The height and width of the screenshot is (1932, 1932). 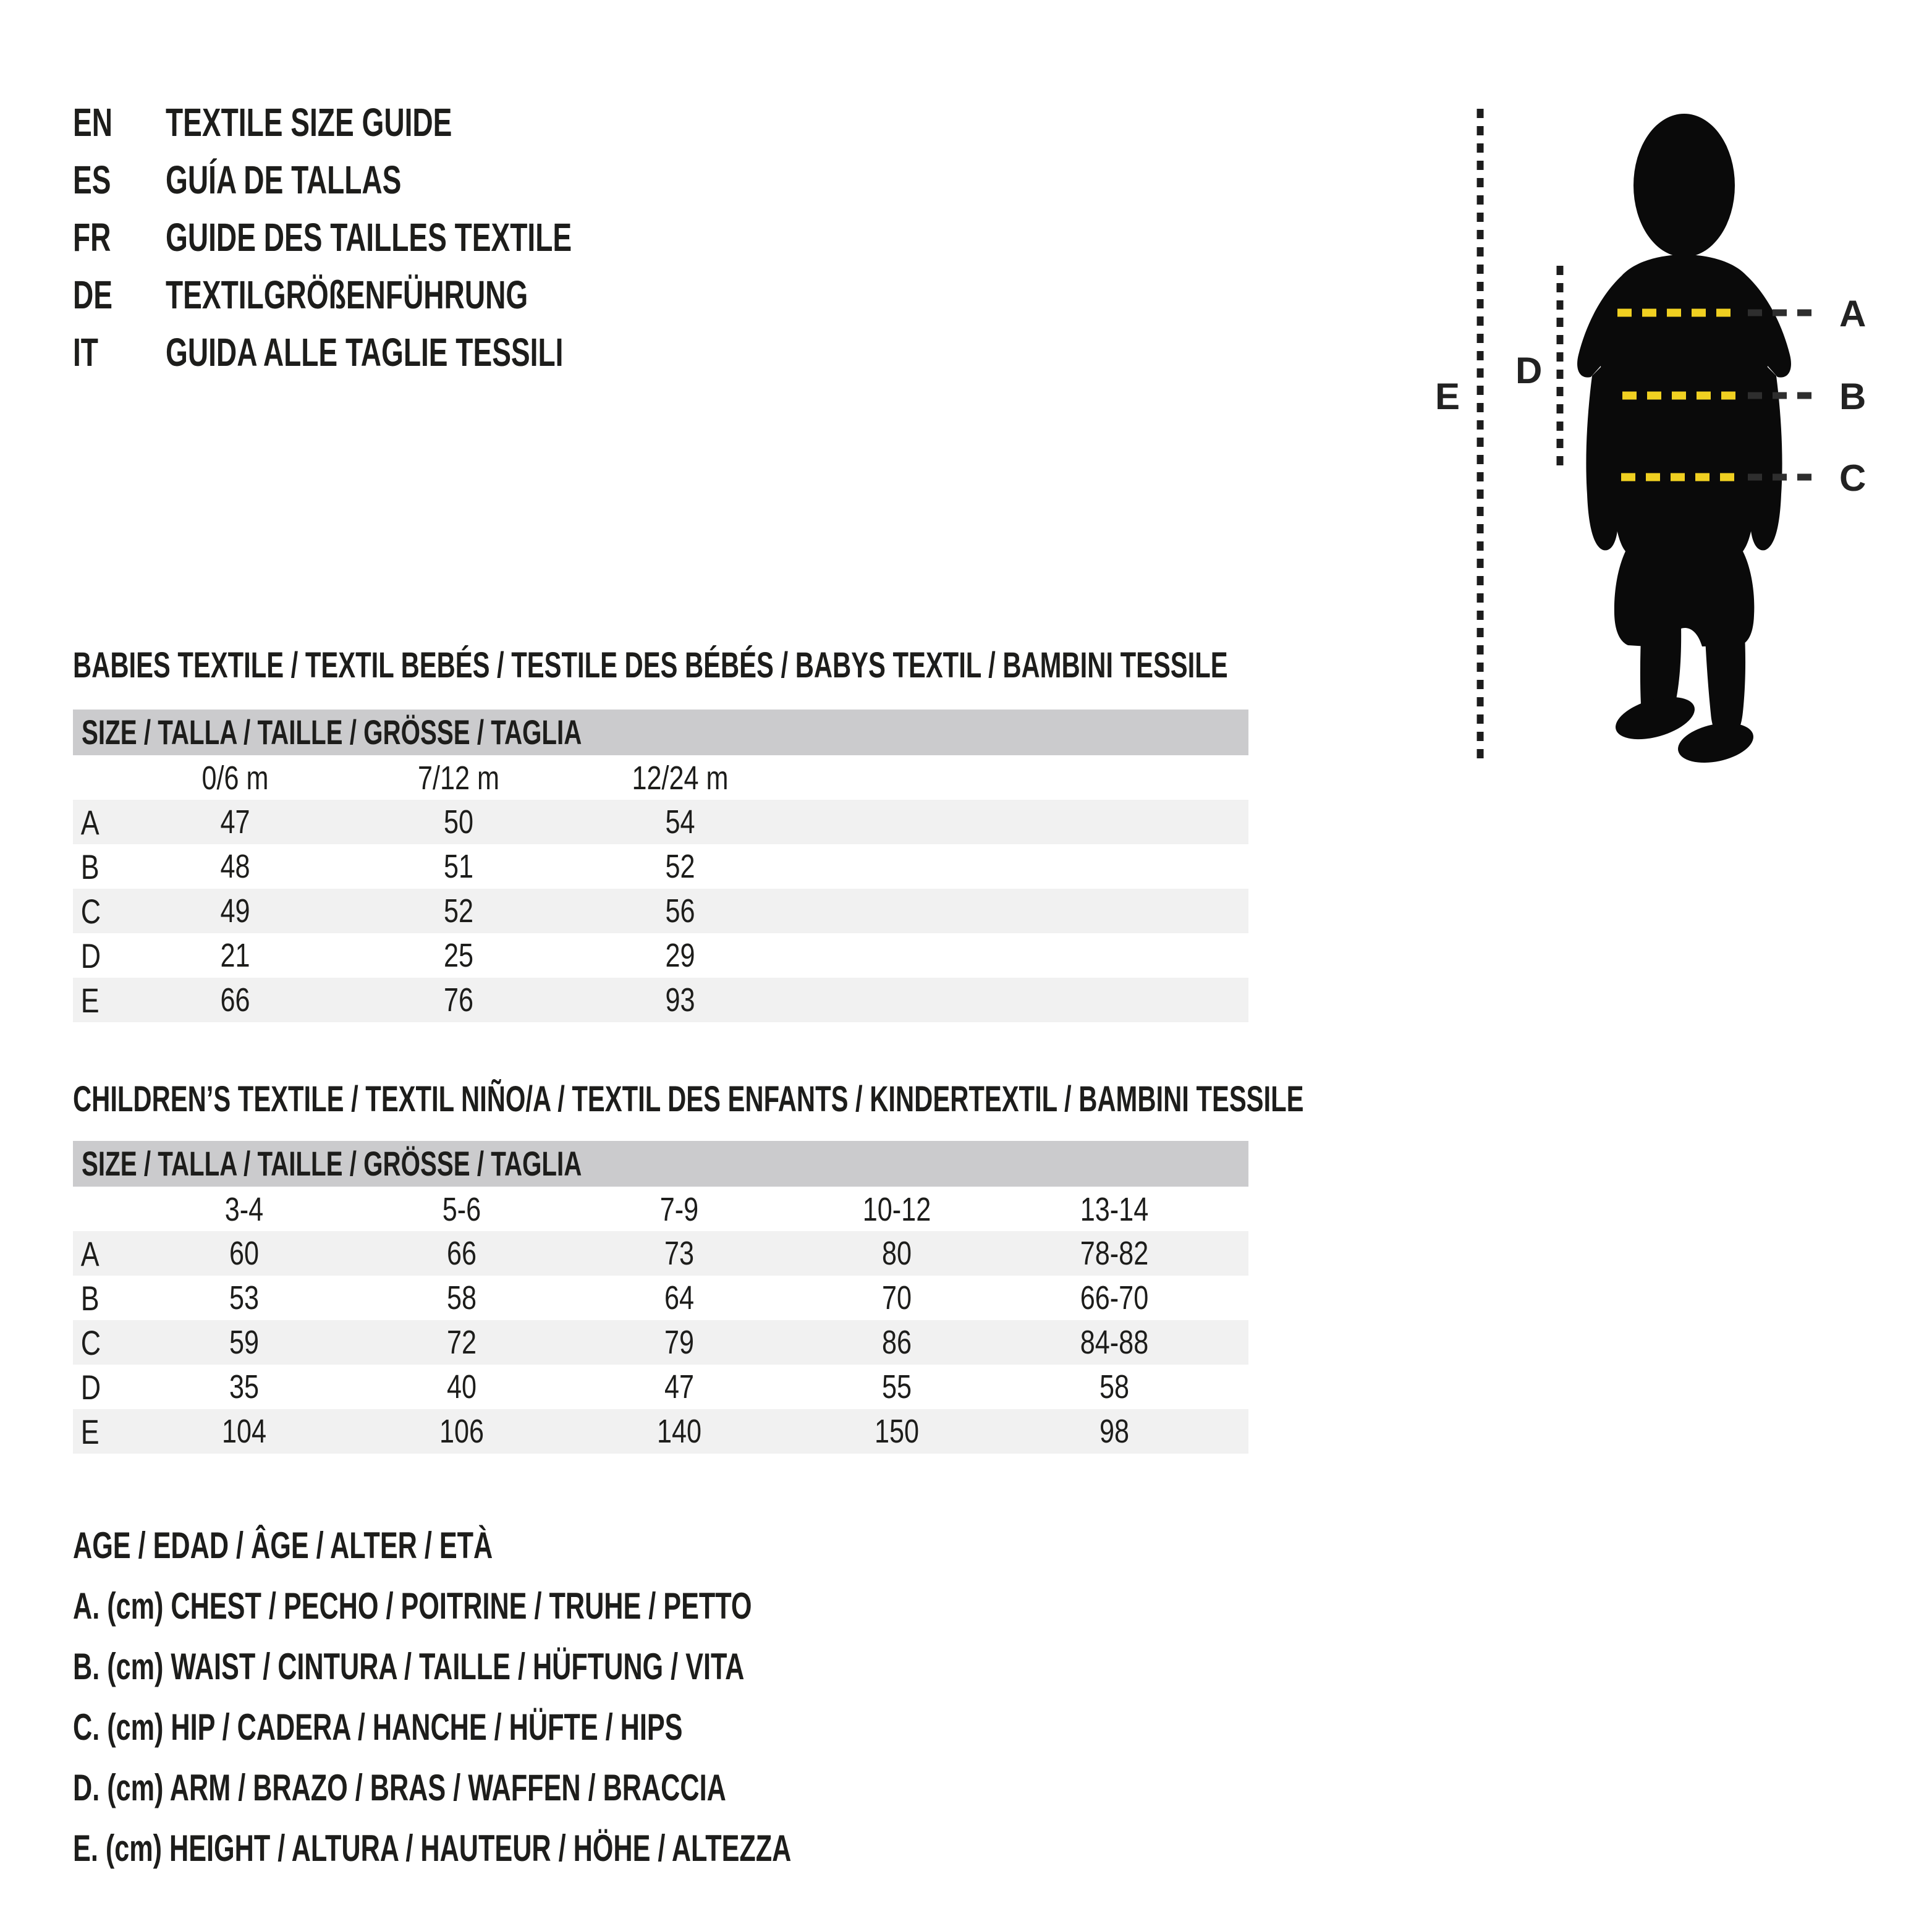 I want to click on column-header: 3-4, so click(x=244, y=1209).